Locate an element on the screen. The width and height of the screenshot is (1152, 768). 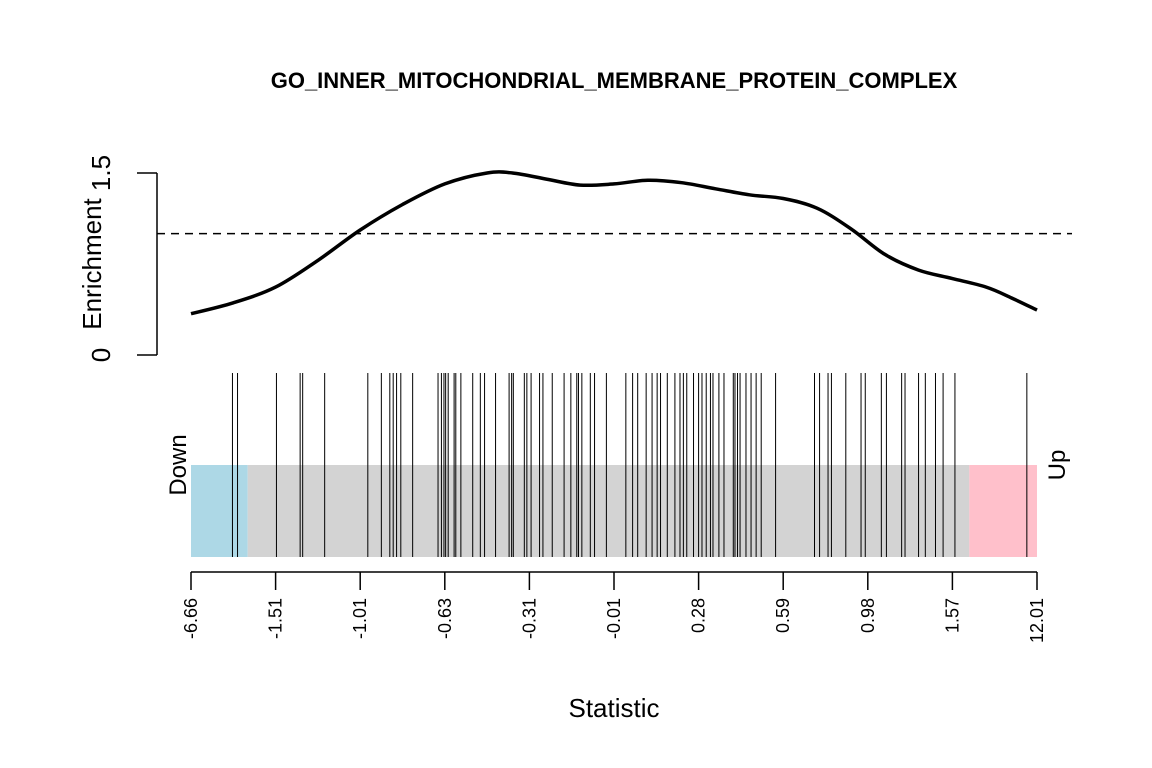
down-label: Down is located at coordinates (178, 464).